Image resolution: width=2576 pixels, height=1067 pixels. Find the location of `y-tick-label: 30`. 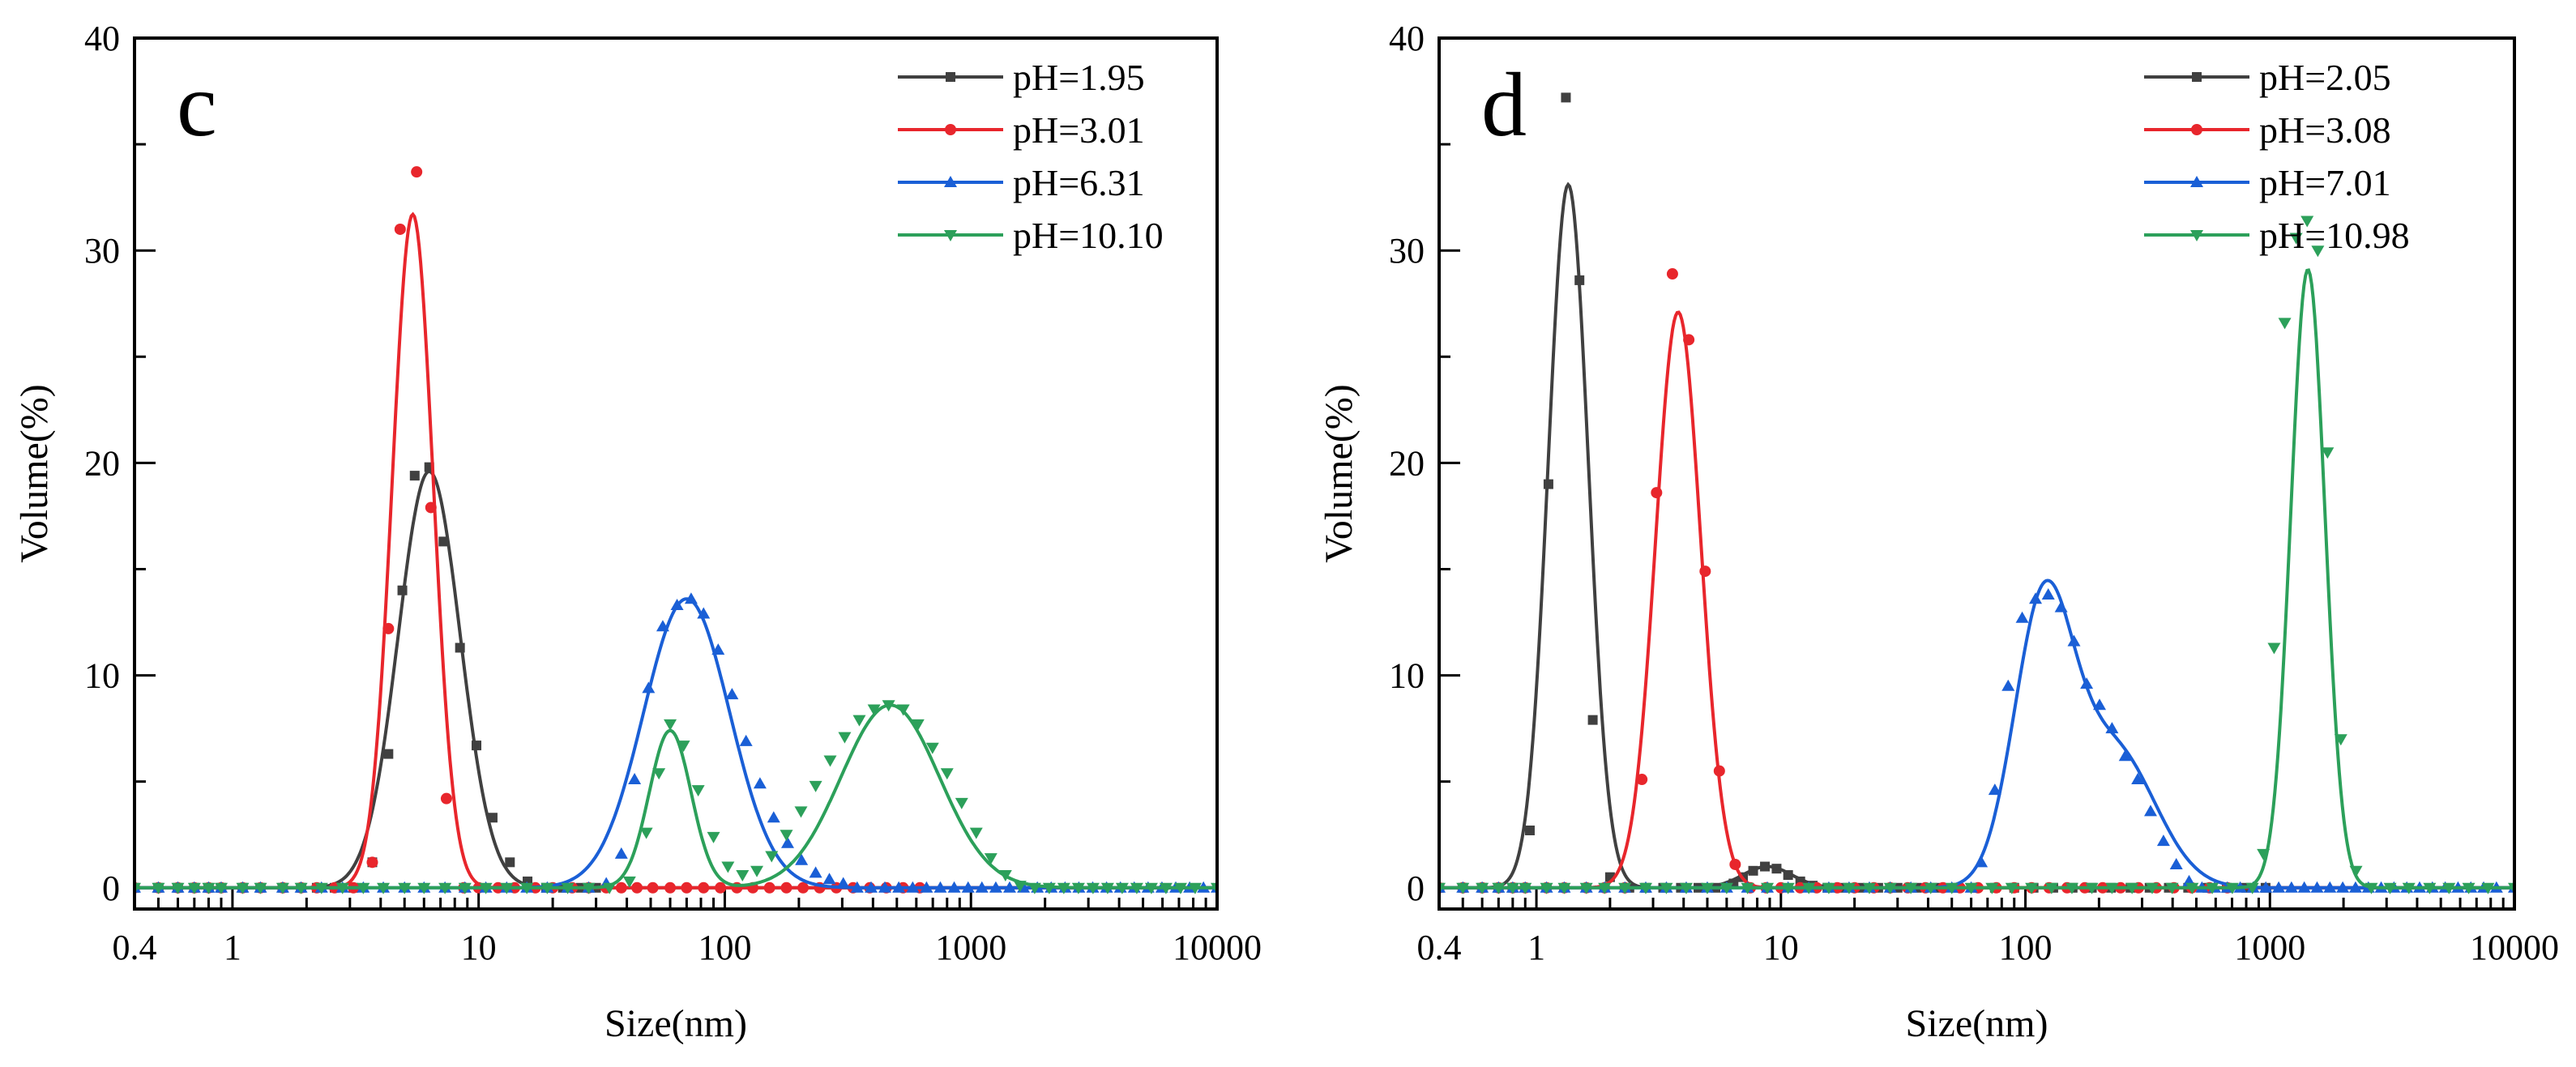

y-tick-label: 30 is located at coordinates (1407, 251).